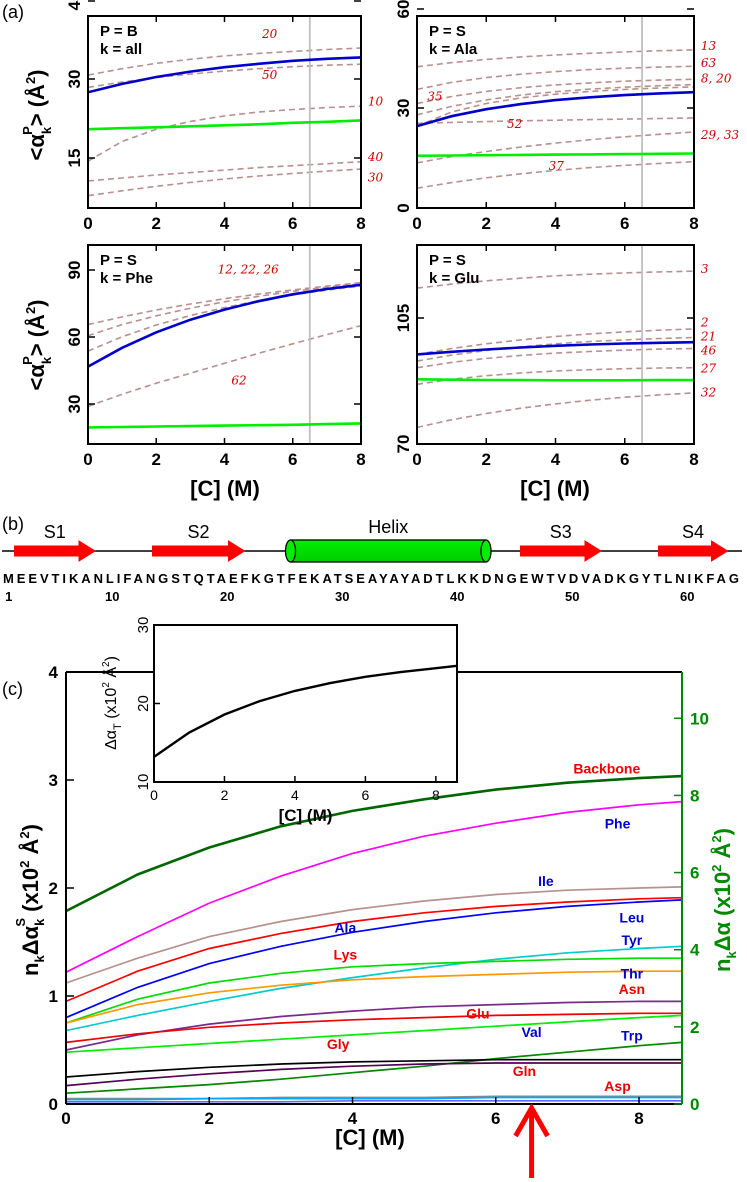  I want to click on y2-tick-label: 2, so click(694, 1027).